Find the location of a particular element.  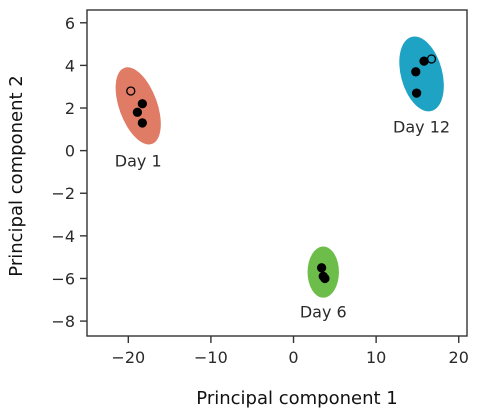

y-tick-label: 2 is located at coordinates (70, 108).